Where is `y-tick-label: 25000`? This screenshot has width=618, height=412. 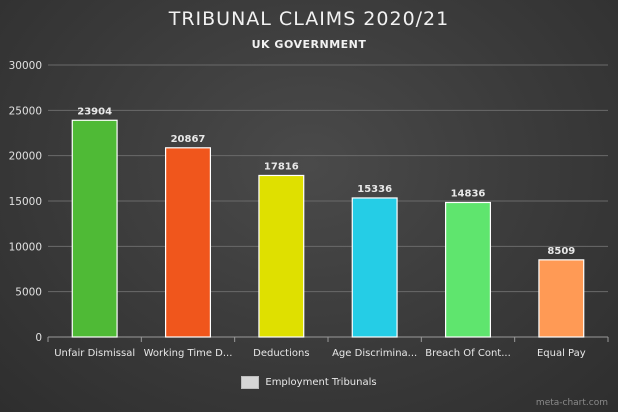 y-tick-label: 25000 is located at coordinates (25, 111).